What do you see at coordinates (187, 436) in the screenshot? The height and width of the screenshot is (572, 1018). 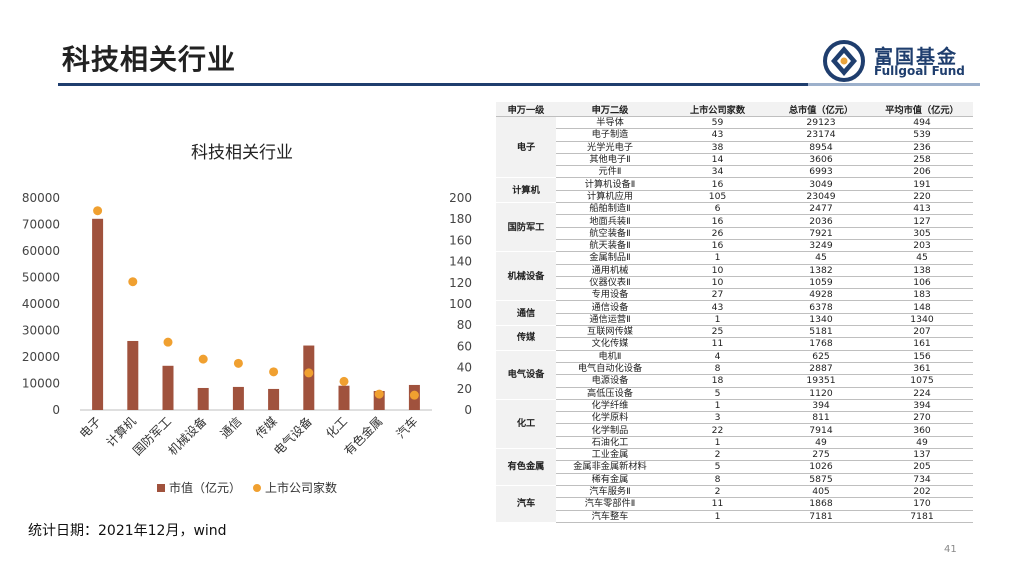 I see `x-category-label: 机械设备` at bounding box center [187, 436].